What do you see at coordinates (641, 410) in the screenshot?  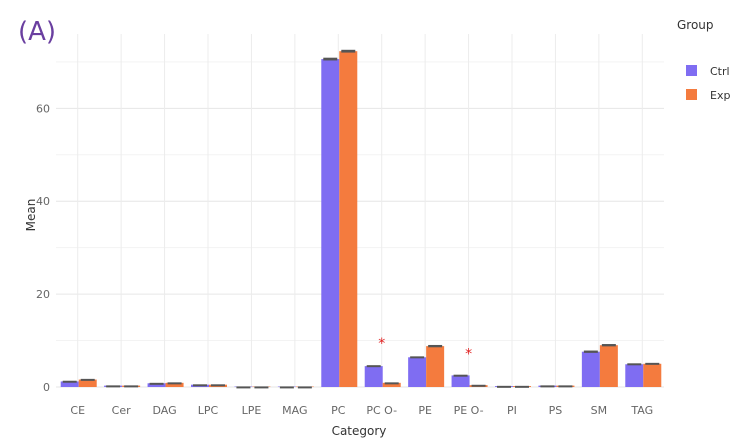 I see `x-tick-label: TAG` at bounding box center [641, 410].